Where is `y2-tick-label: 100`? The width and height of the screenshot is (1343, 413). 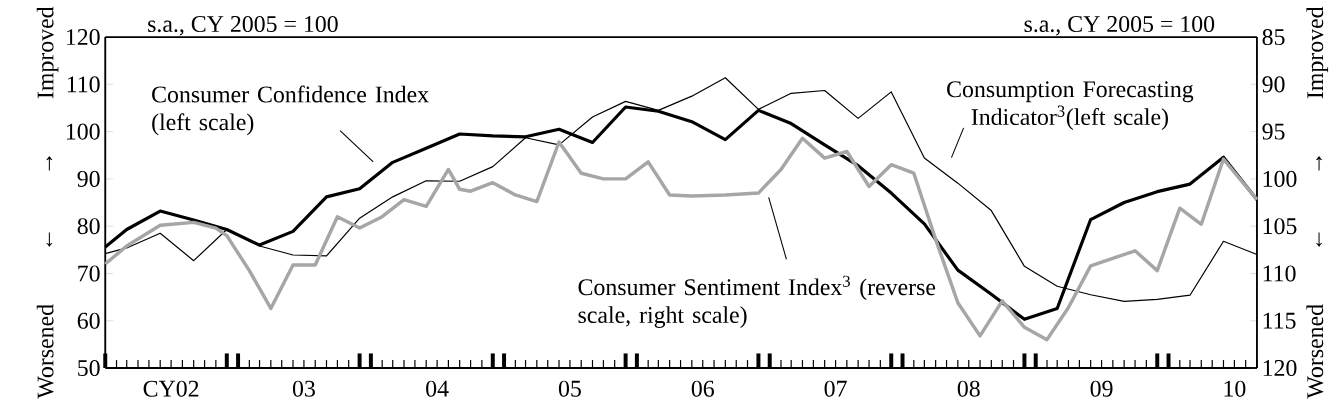 y2-tick-label: 100 is located at coordinates (1280, 178).